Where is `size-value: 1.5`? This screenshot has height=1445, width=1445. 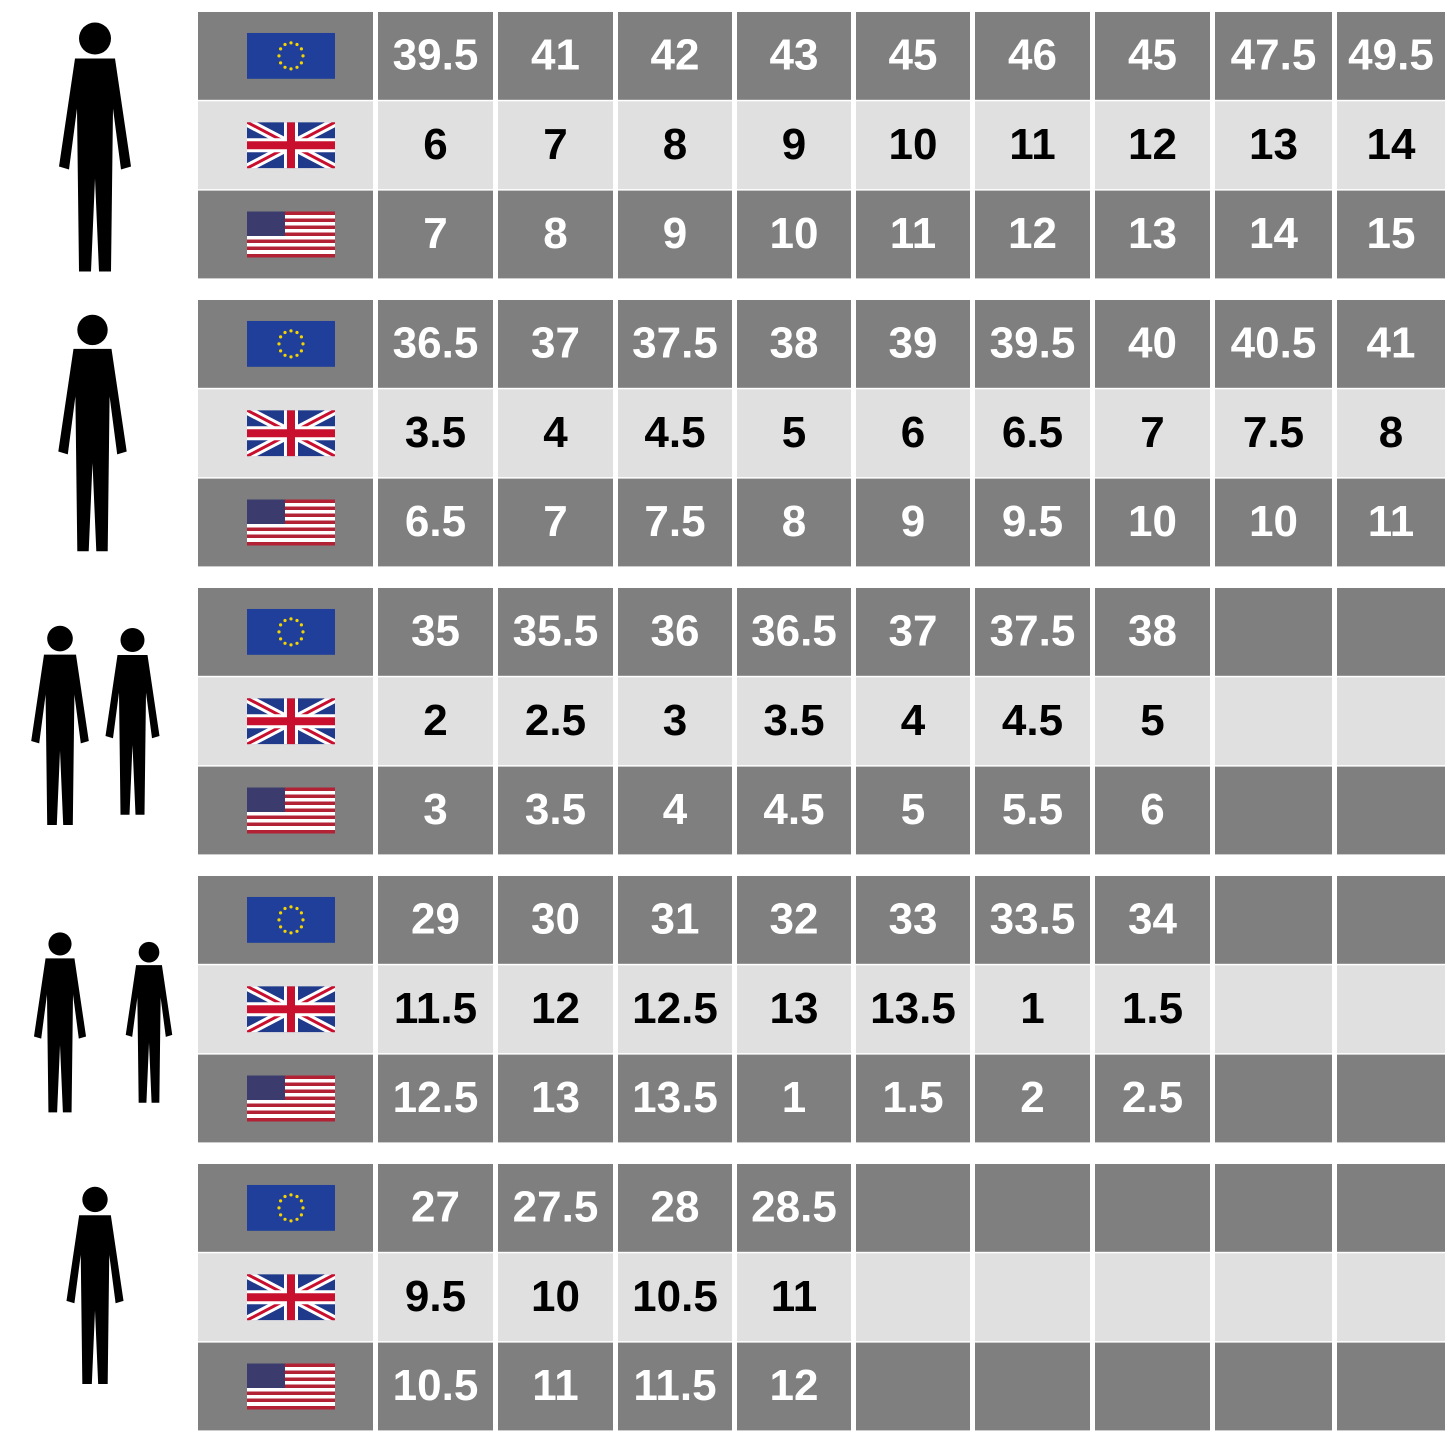 size-value: 1.5 is located at coordinates (1152, 1008).